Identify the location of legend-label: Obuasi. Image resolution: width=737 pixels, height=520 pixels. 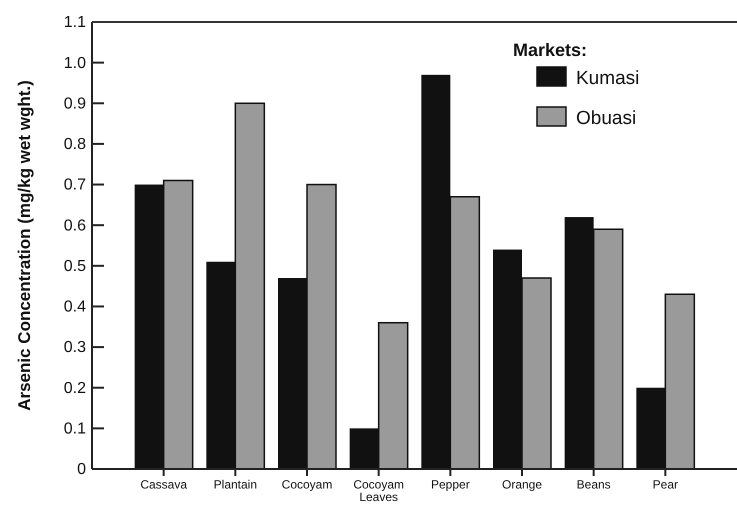
(606, 118).